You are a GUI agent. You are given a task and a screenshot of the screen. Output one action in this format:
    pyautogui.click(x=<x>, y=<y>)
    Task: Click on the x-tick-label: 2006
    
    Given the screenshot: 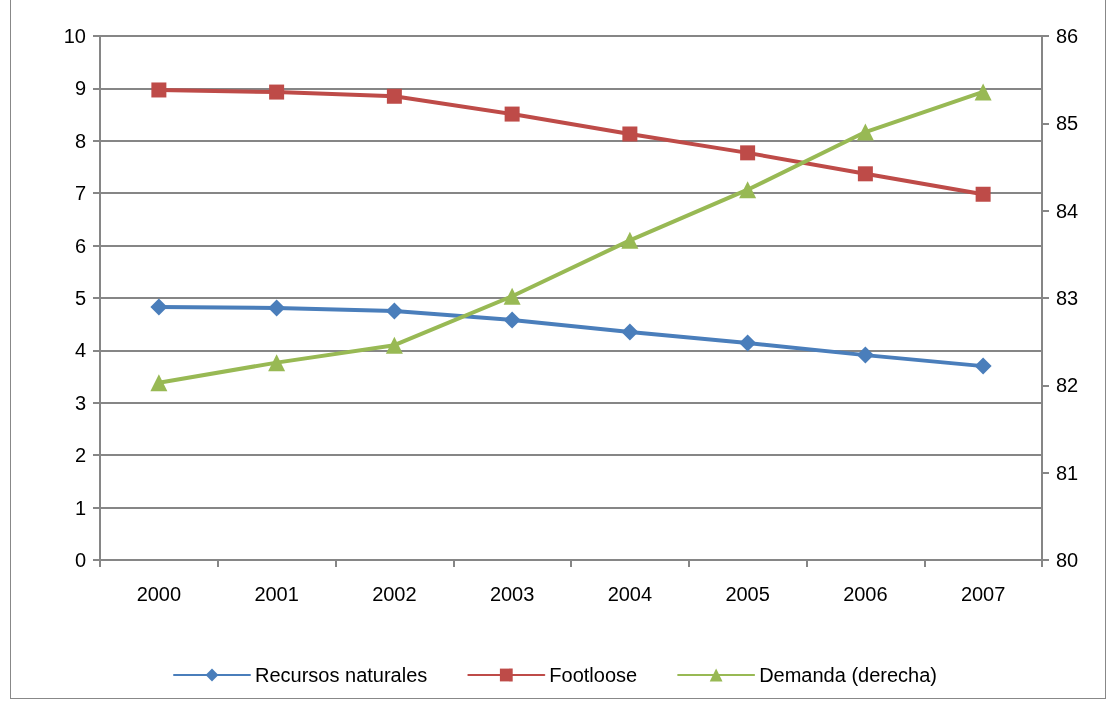 What is the action you would take?
    pyautogui.click(x=865, y=594)
    